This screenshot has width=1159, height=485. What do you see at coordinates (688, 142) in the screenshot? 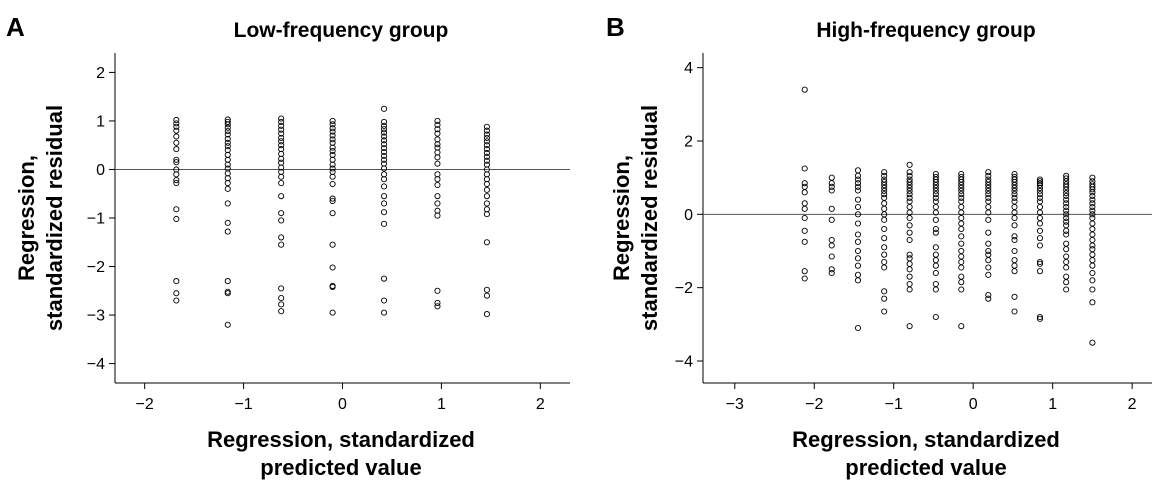
I see `panel-b-ytick-label: 2` at bounding box center [688, 142].